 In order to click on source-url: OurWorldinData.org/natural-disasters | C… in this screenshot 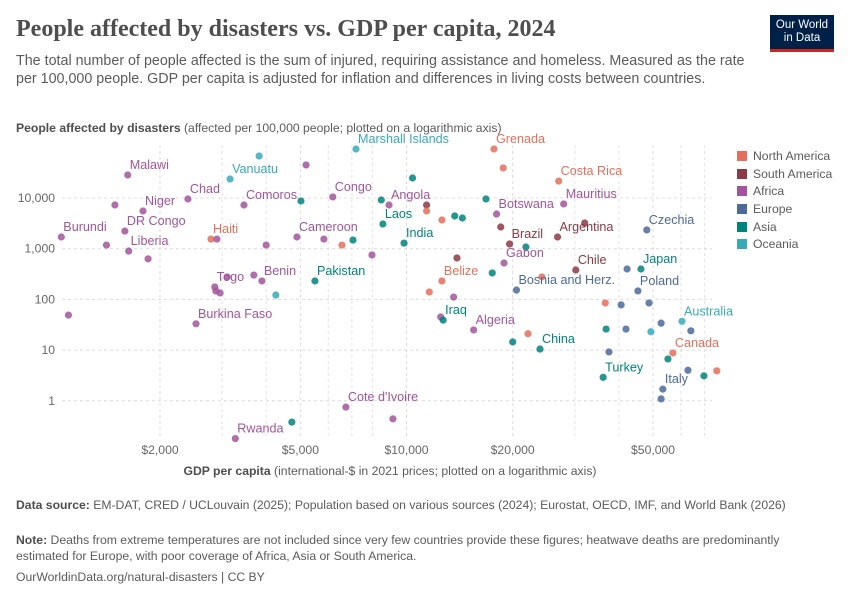, I will do `click(140, 577)`.